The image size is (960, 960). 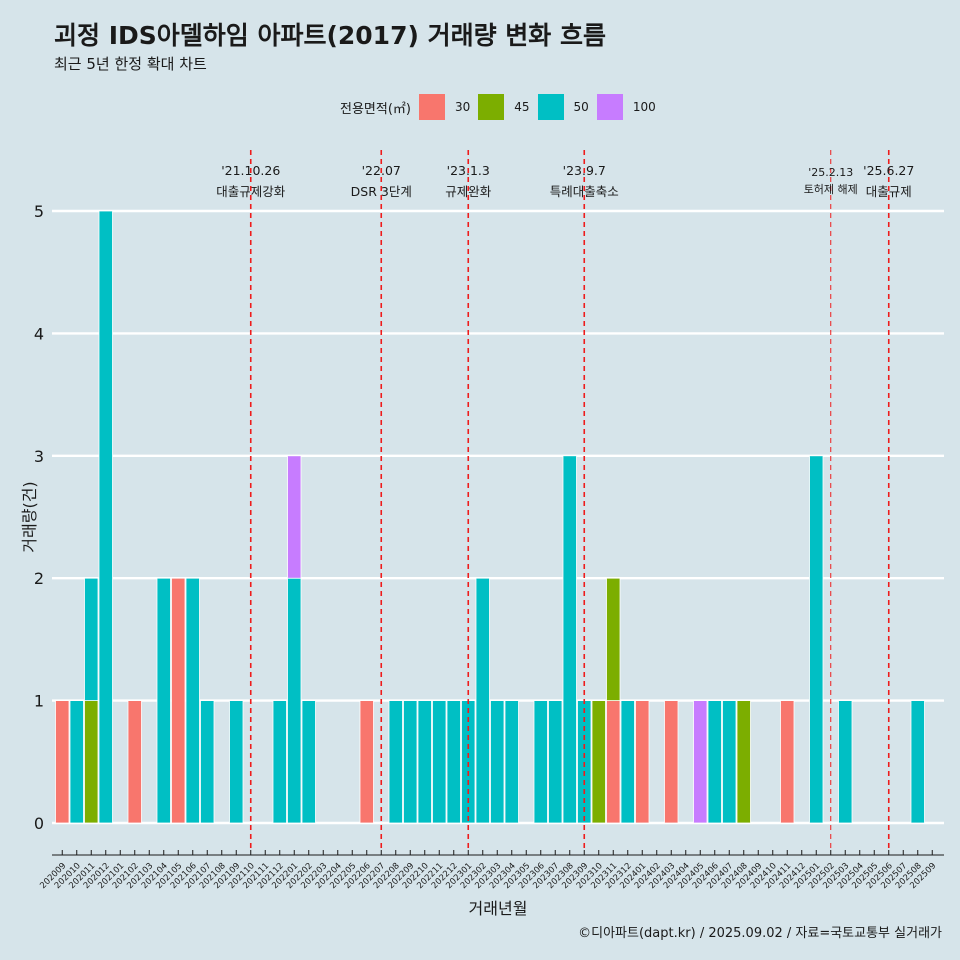 I want to click on legend-item-30: 30, so click(x=444, y=107).